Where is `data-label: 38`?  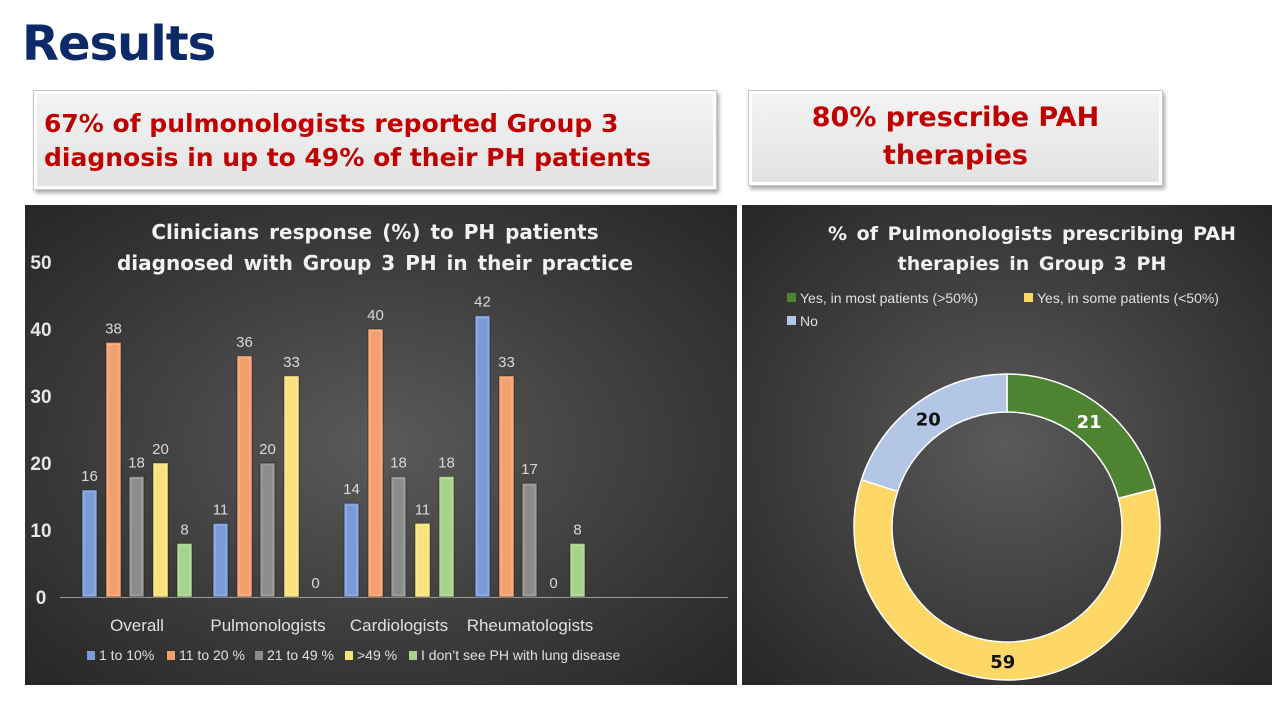
data-label: 38 is located at coordinates (113, 328).